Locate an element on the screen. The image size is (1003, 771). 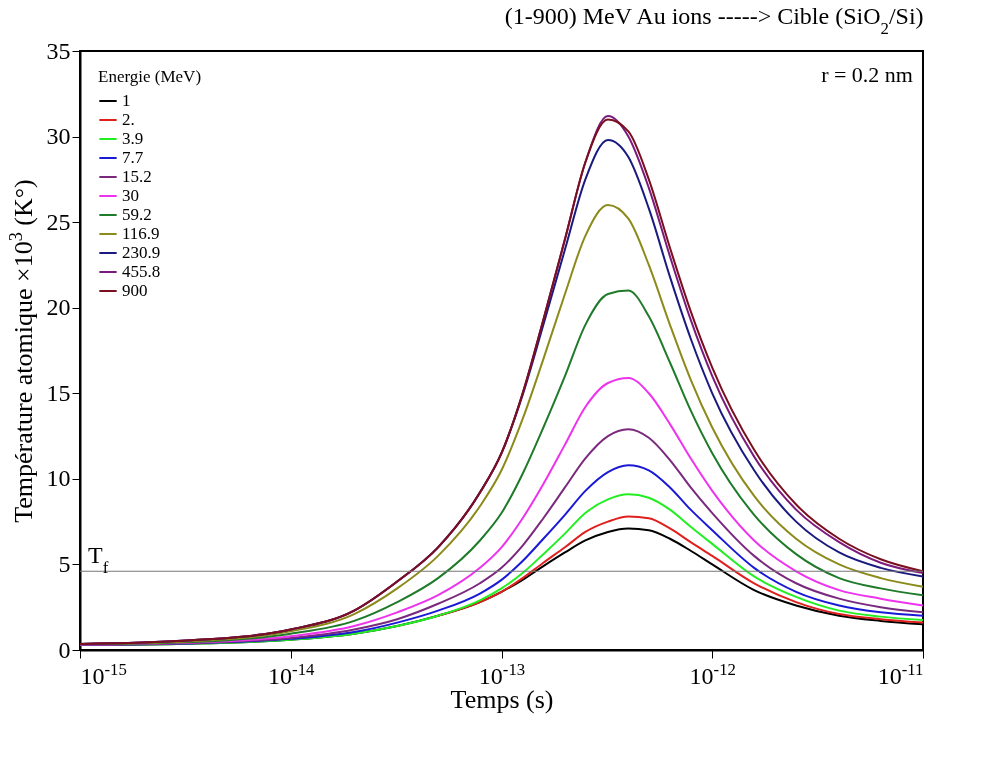
y-tick-label: 0 is located at coordinates (64, 649).